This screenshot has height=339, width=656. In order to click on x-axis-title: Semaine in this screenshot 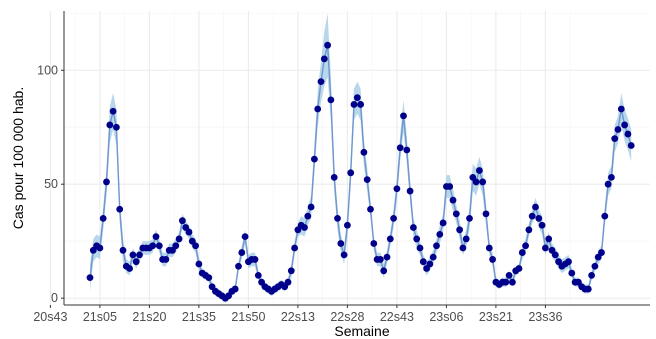, I will do `click(361, 331)`.